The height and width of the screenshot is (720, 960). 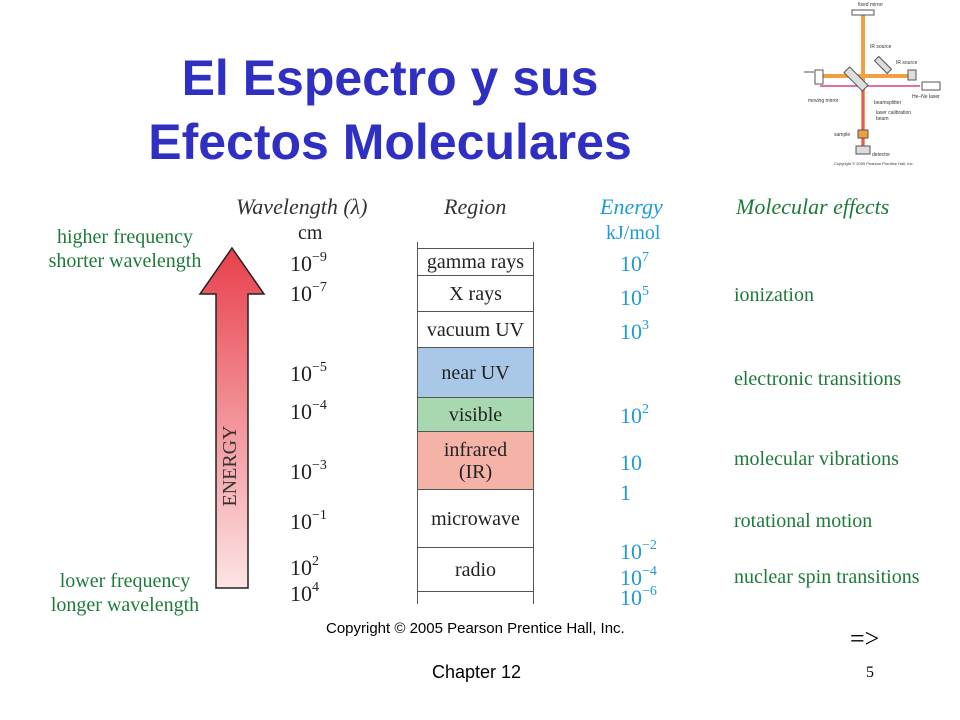 I want to click on wavelength-value: 10−5, so click(x=308, y=373).